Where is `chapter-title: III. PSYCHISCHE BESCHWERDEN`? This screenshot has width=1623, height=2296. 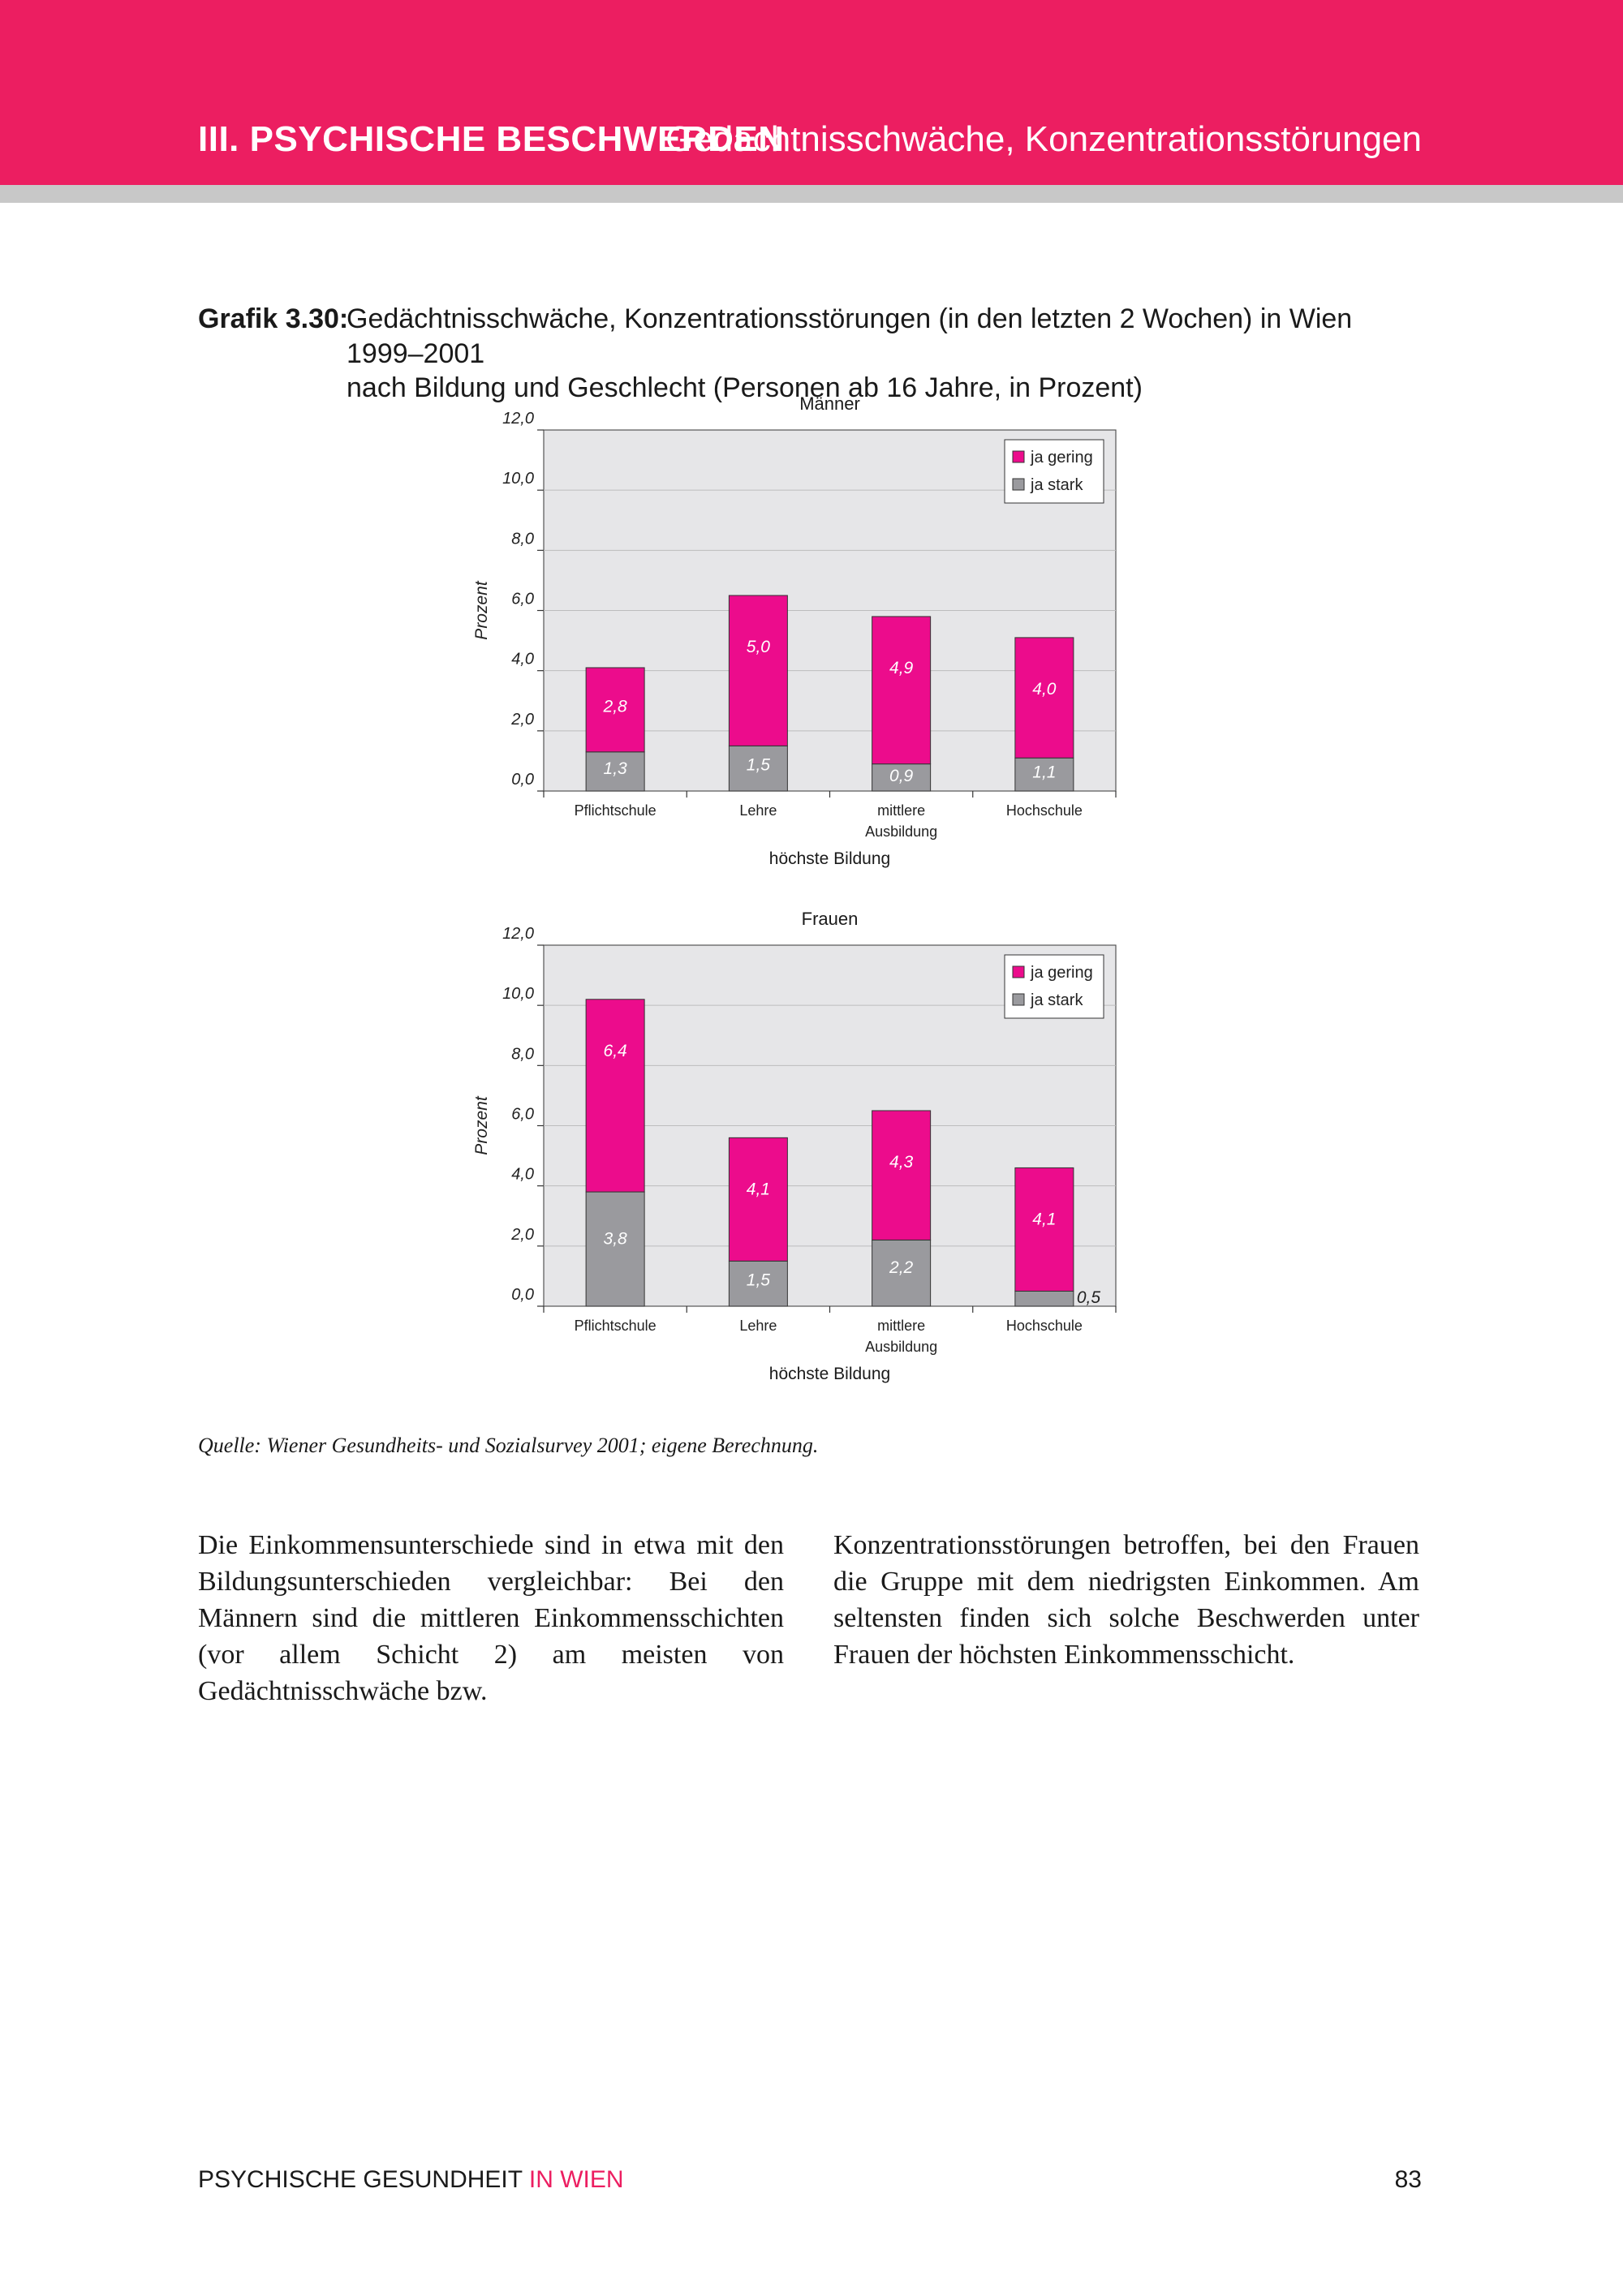 chapter-title: III. PSYCHISCHE BESCHWERDEN is located at coordinates (491, 139).